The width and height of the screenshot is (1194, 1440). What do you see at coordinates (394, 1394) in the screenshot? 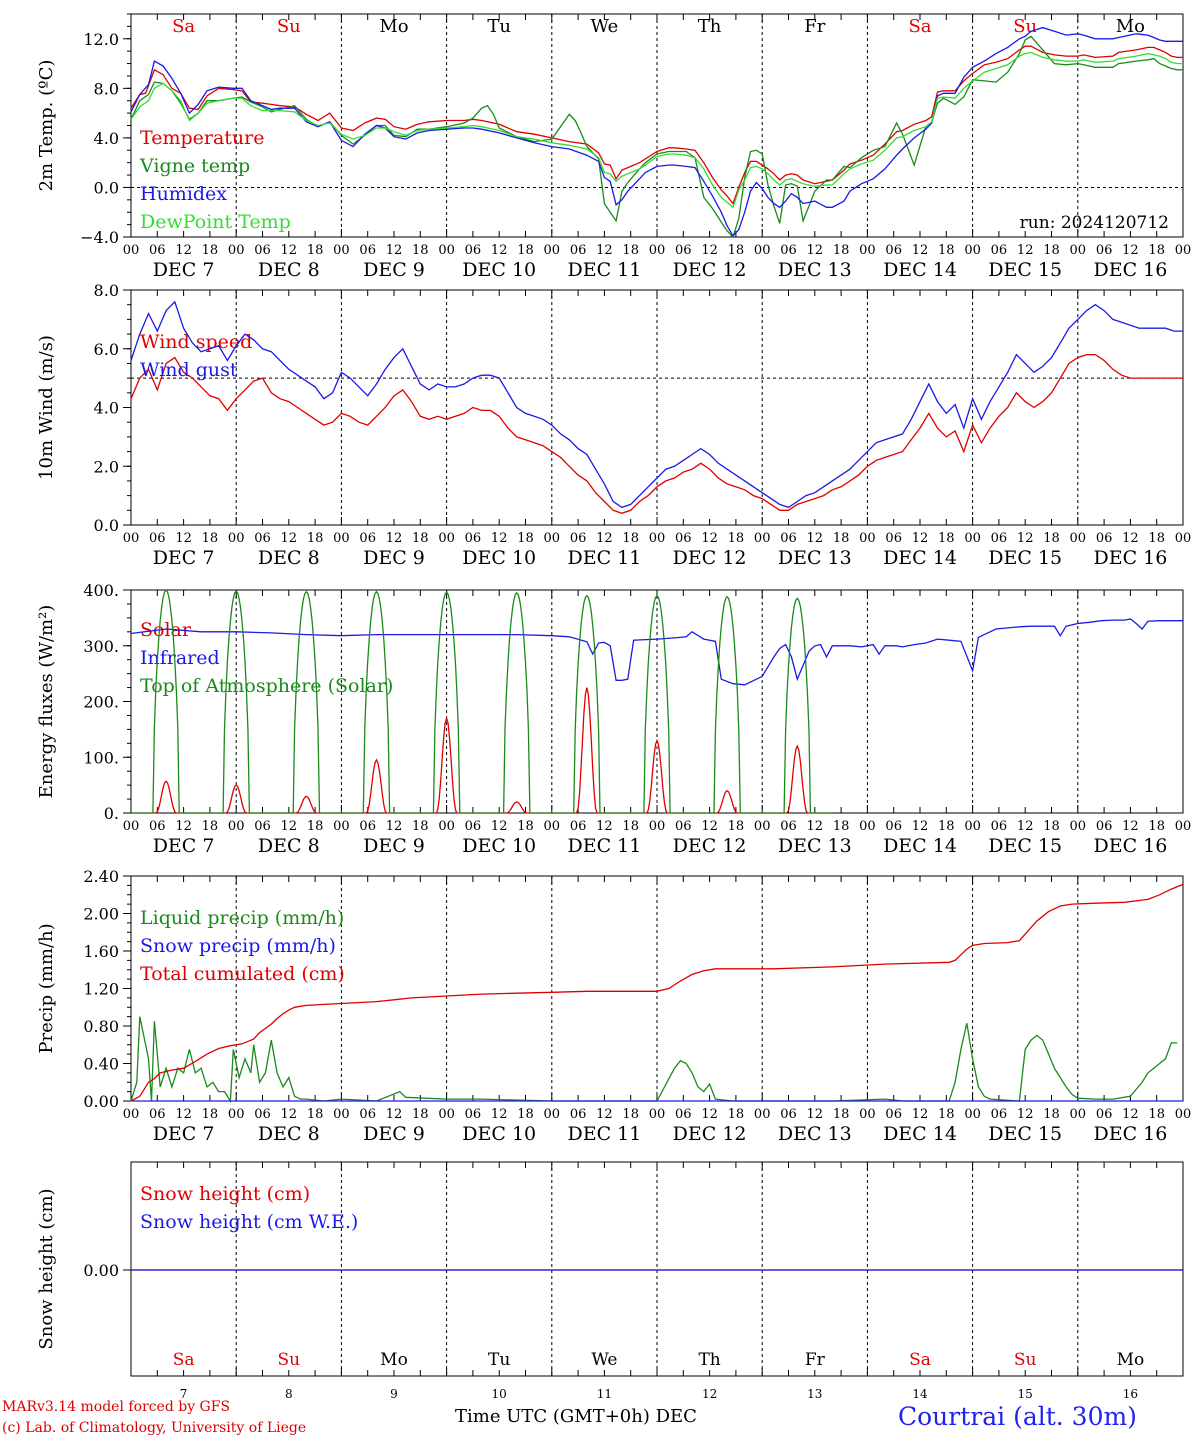
I see `day-number-label: 9` at bounding box center [394, 1394].